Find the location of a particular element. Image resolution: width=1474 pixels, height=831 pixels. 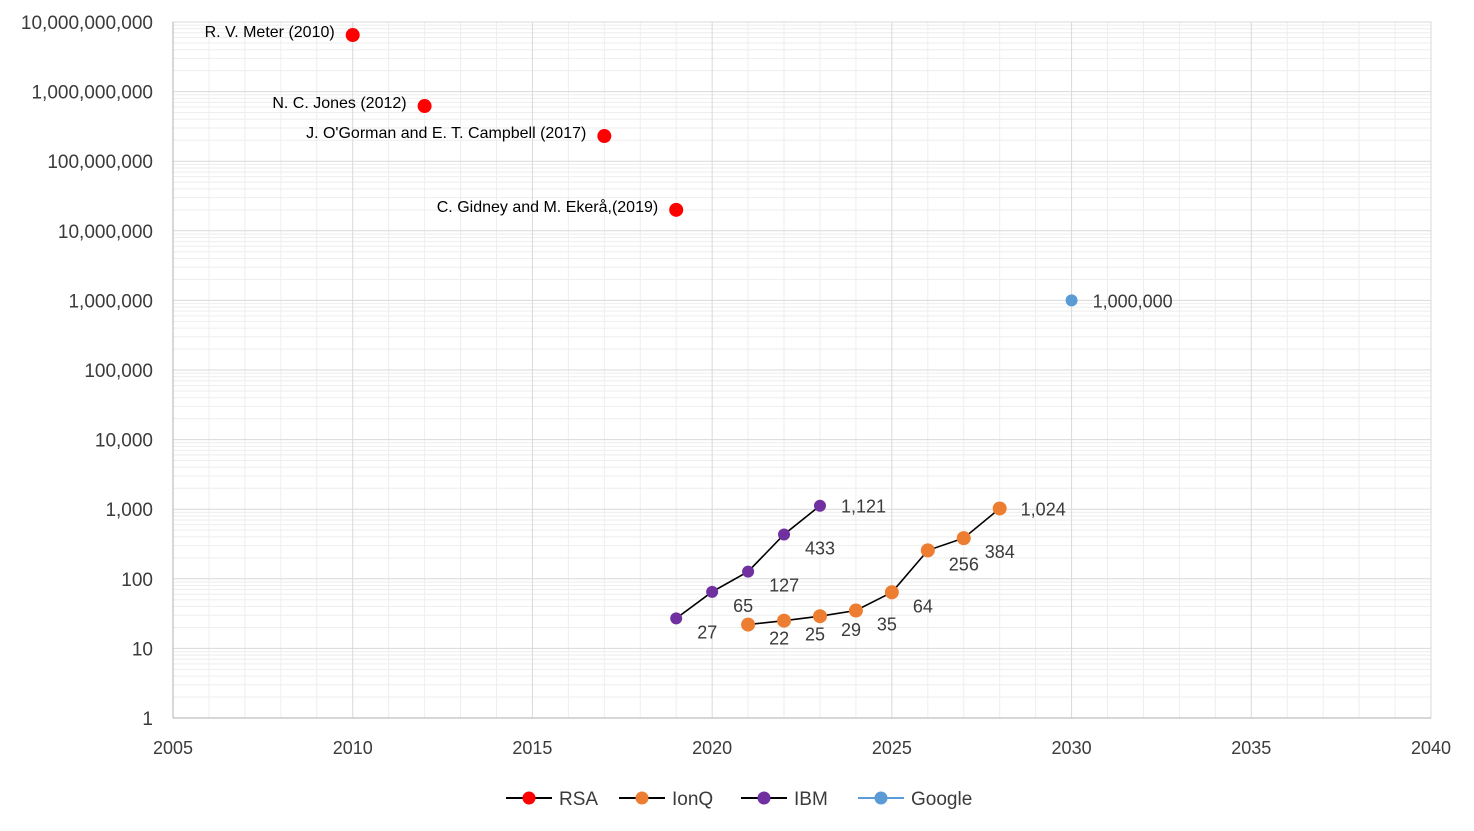

x-tick-label: 2020 is located at coordinates (712, 748).